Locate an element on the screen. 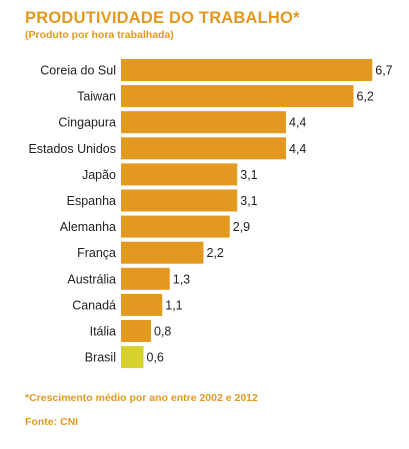 Image resolution: width=409 pixels, height=449 pixels. category-label: Brasil is located at coordinates (100, 358).